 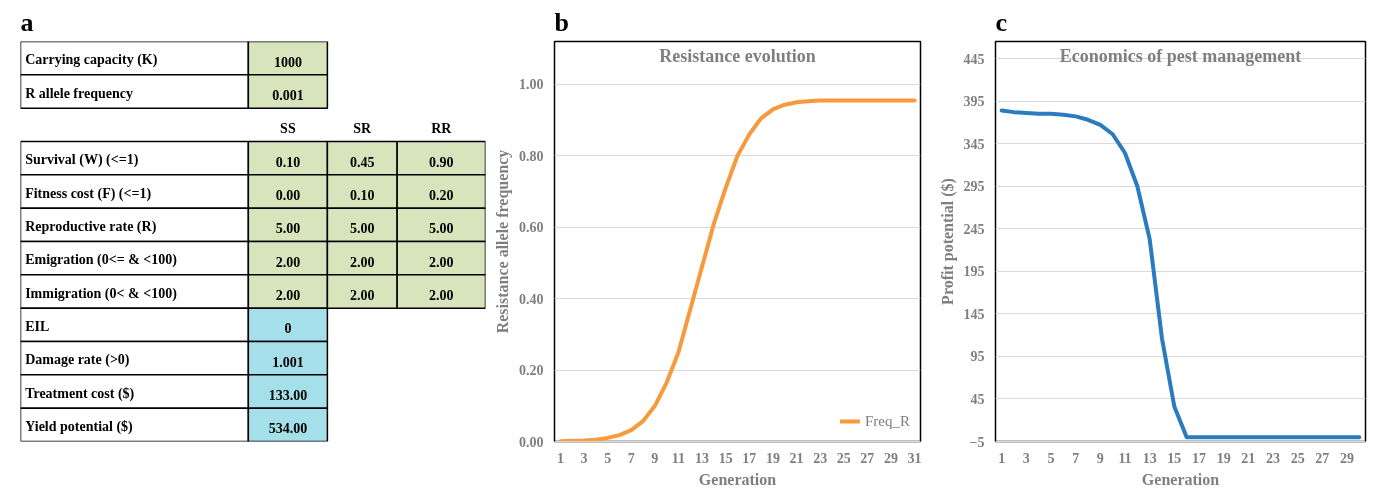 What do you see at coordinates (977, 399) in the screenshot?
I see `y-tick-label: 45` at bounding box center [977, 399].